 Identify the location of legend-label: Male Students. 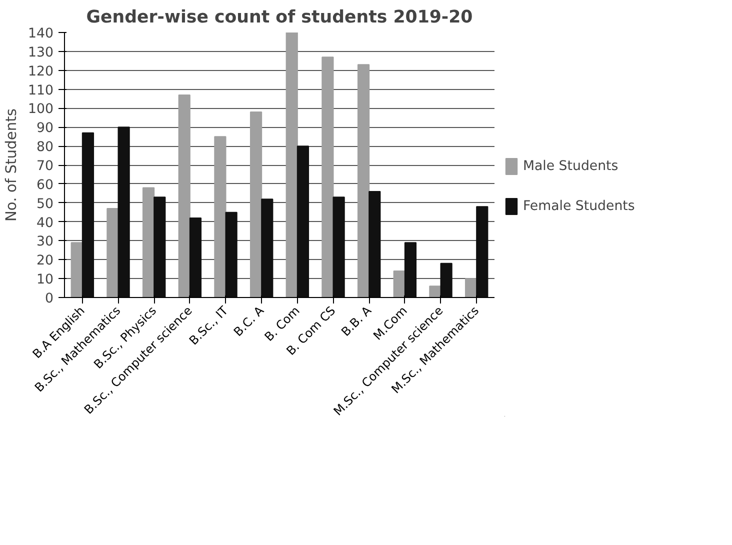
(570, 166).